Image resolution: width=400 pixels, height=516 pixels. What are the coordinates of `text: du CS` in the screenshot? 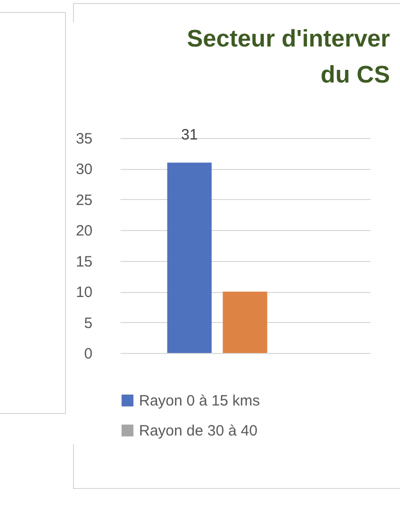 It's located at (355, 75).